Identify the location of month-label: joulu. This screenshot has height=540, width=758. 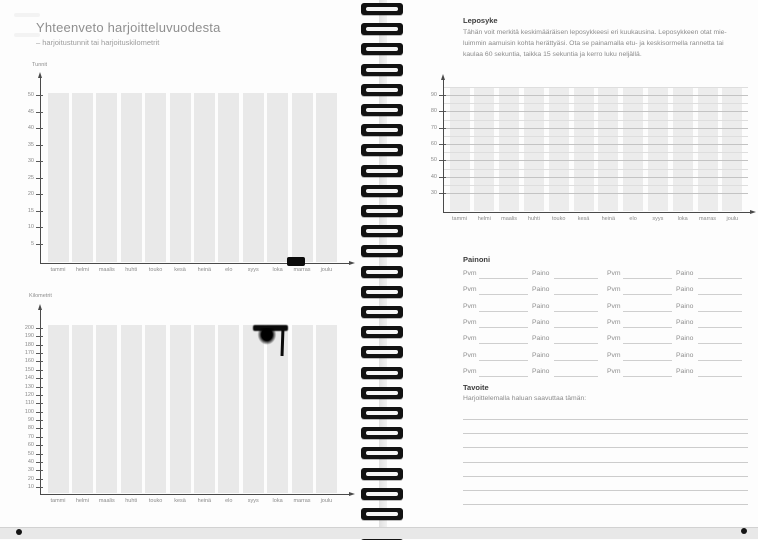
(326, 501).